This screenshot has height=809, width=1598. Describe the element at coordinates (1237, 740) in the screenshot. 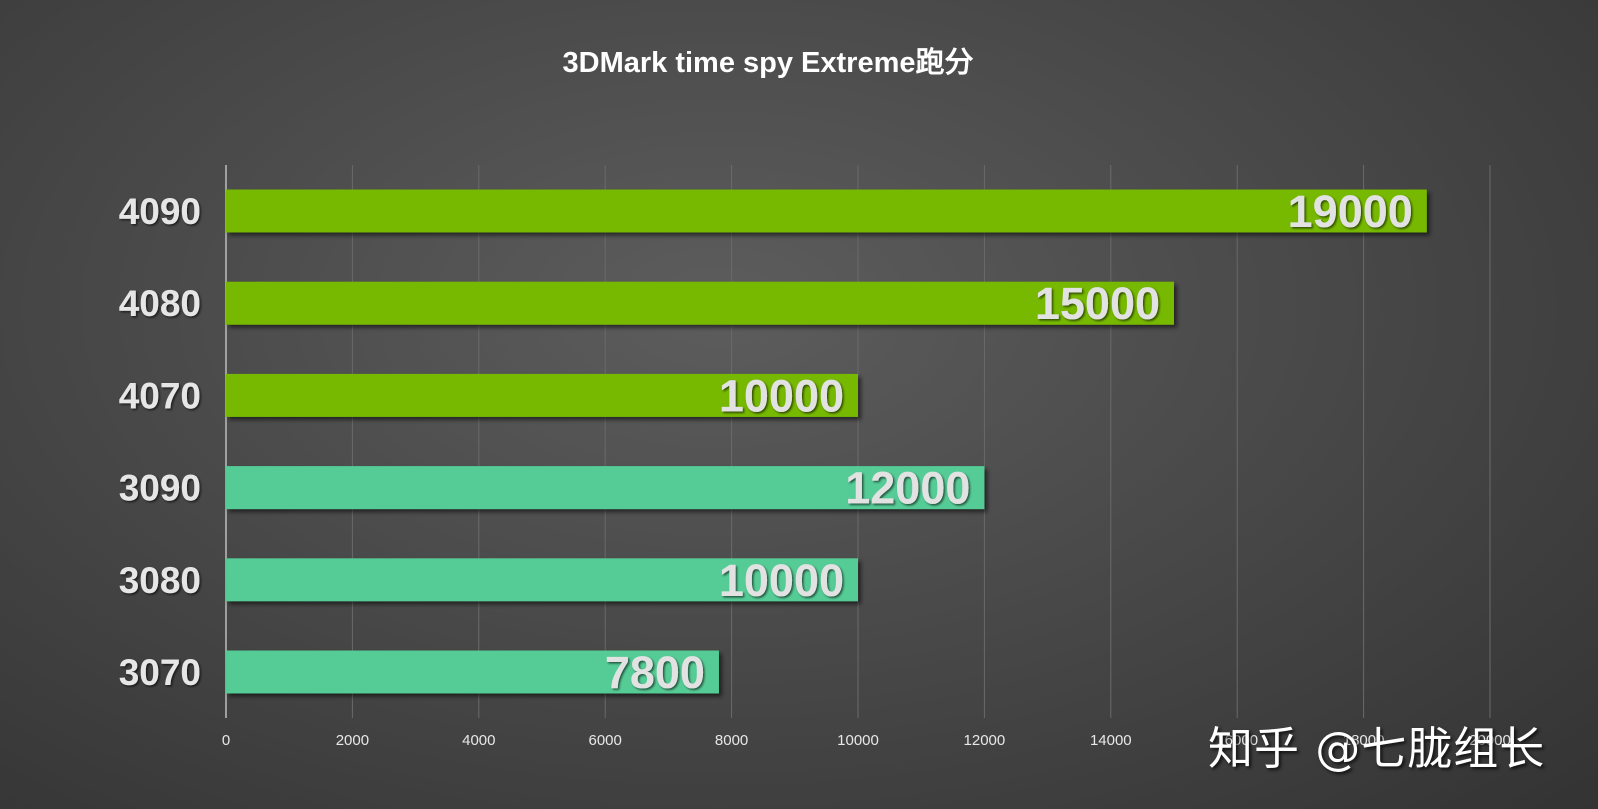

I see `x-tick-label: 16000` at that location.